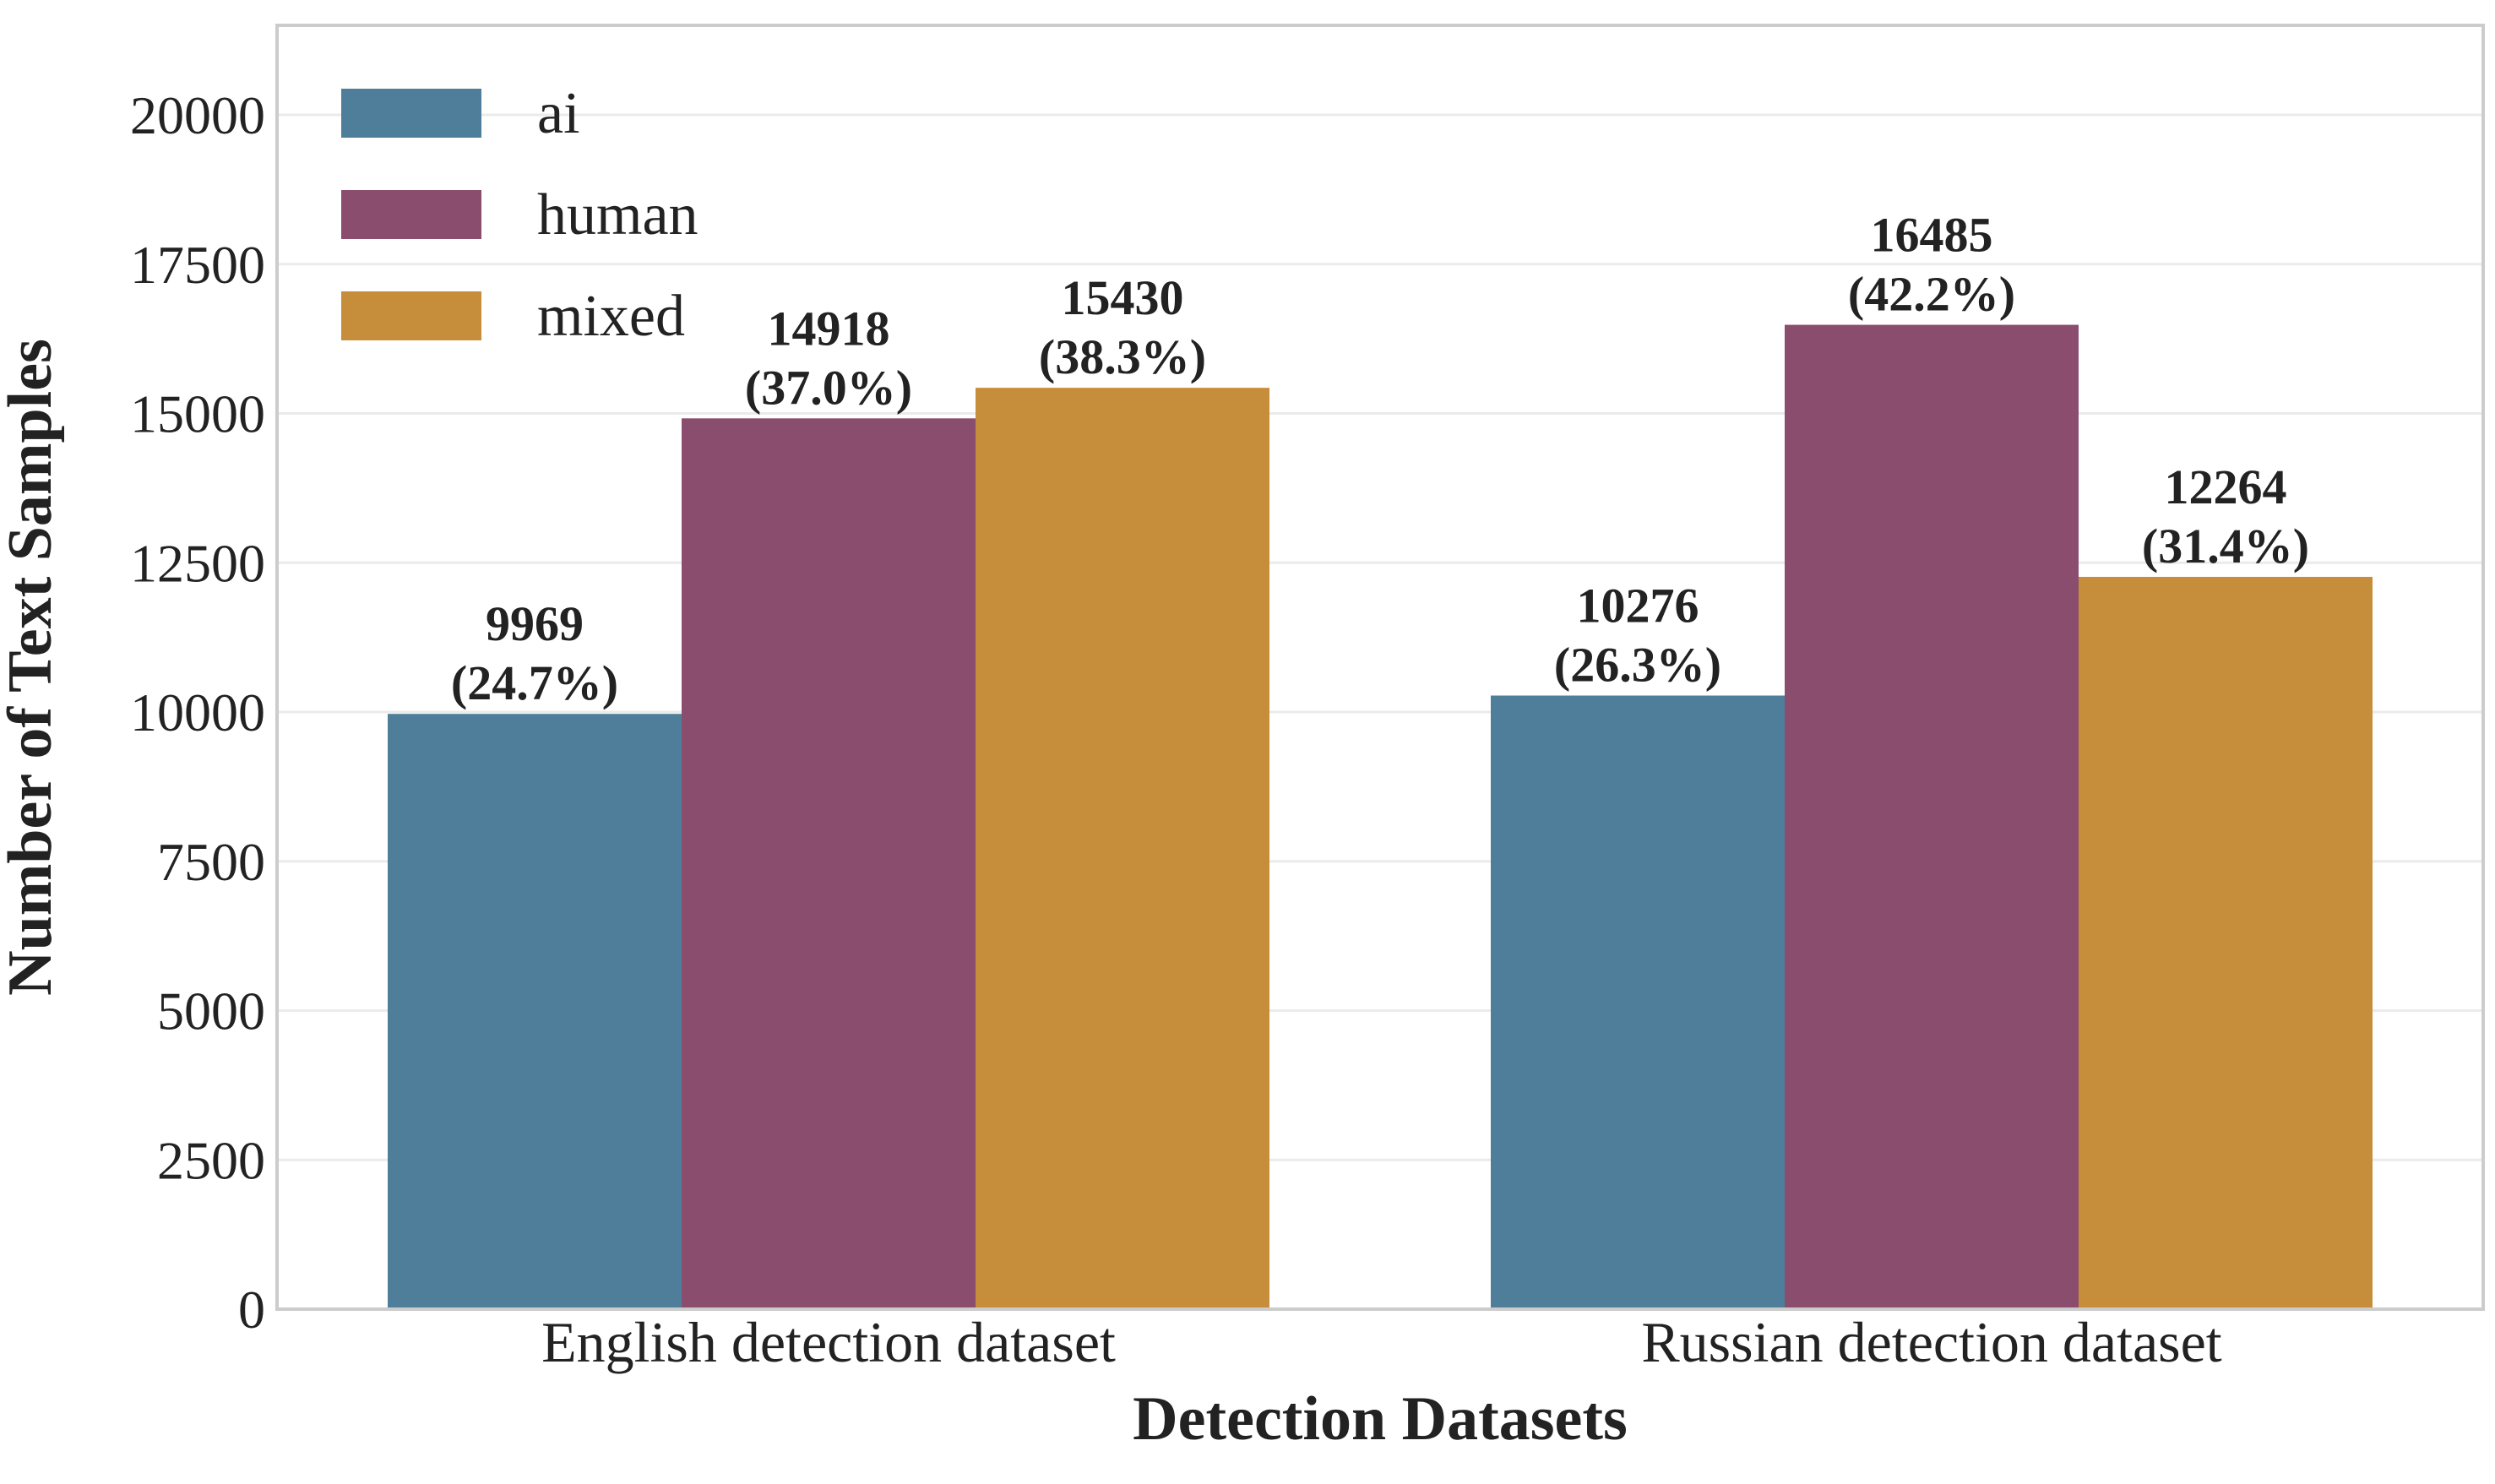 The width and height of the screenshot is (2495, 1484). I want to click on bar-percent-label: (24.7%), so click(534, 682).